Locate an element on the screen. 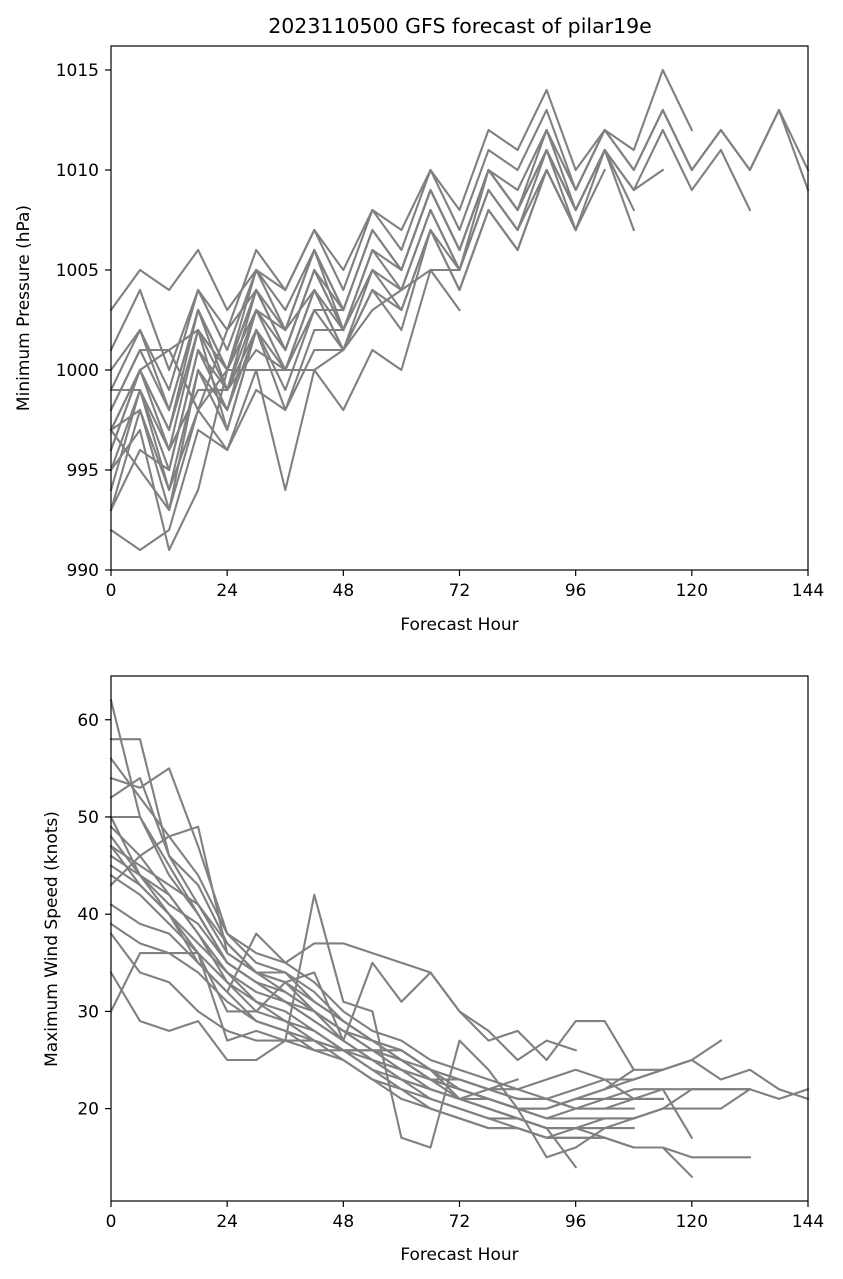  pressure-y-tick-label: 1010 is located at coordinates (77, 171).